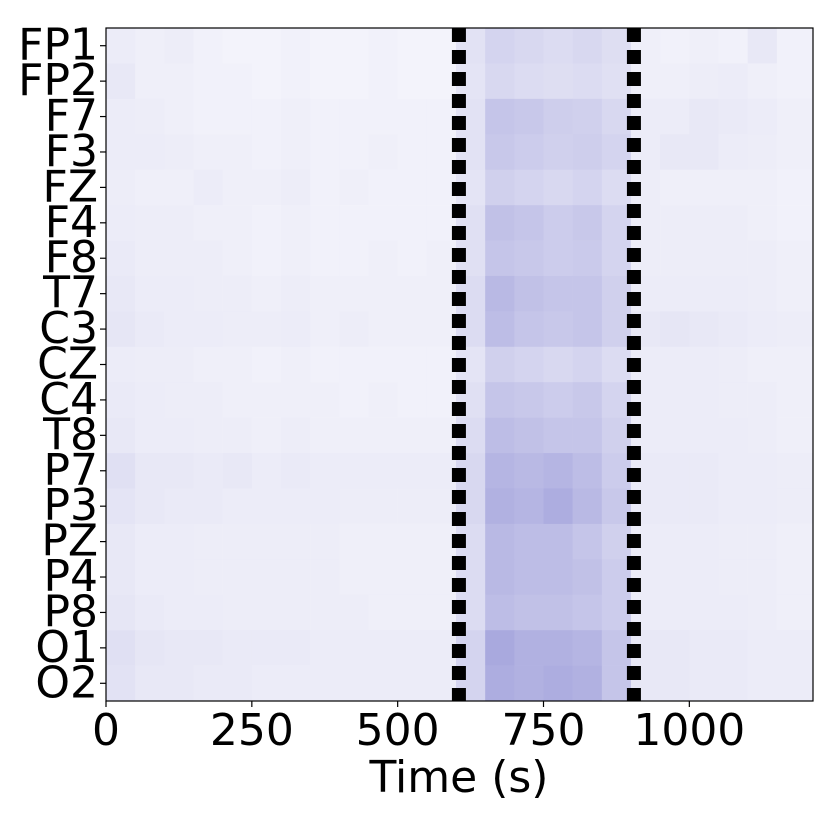 Image resolution: width=830 pixels, height=822 pixels. I want to click on y-tick-label: CZ, so click(67, 364).